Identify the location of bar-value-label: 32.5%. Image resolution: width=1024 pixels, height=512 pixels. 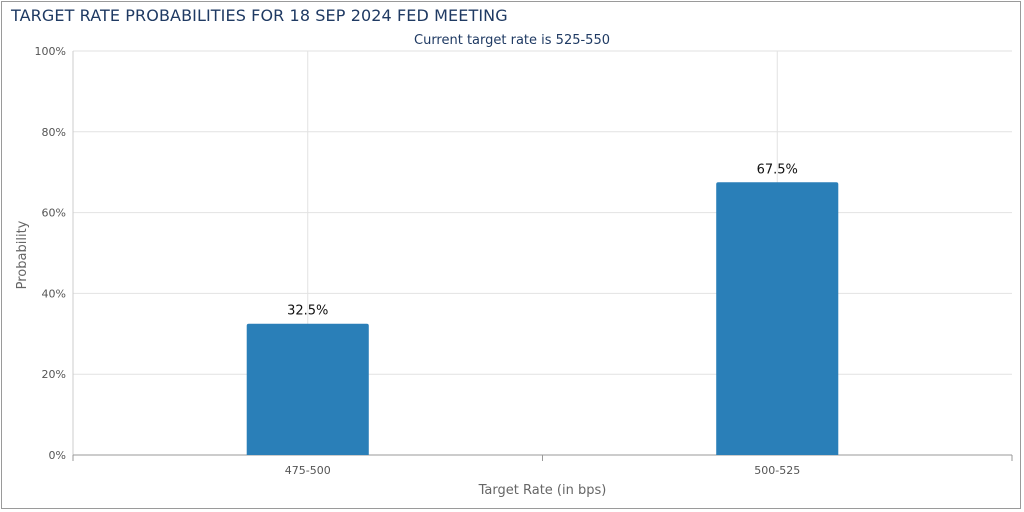
(307, 311).